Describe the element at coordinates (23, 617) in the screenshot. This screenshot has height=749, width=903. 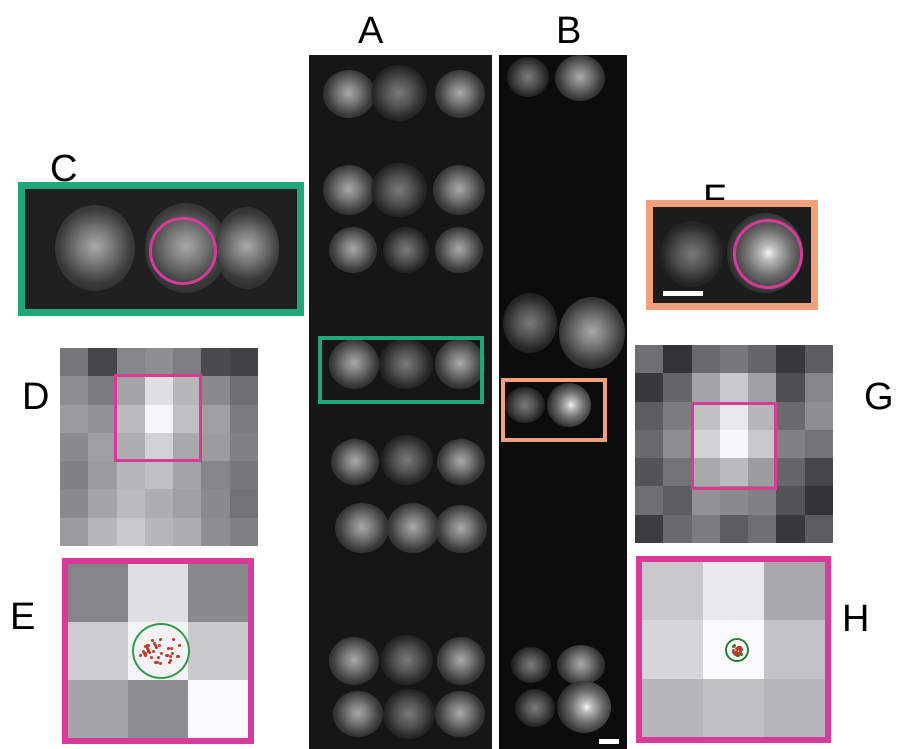
I see `label-e: E` at that location.